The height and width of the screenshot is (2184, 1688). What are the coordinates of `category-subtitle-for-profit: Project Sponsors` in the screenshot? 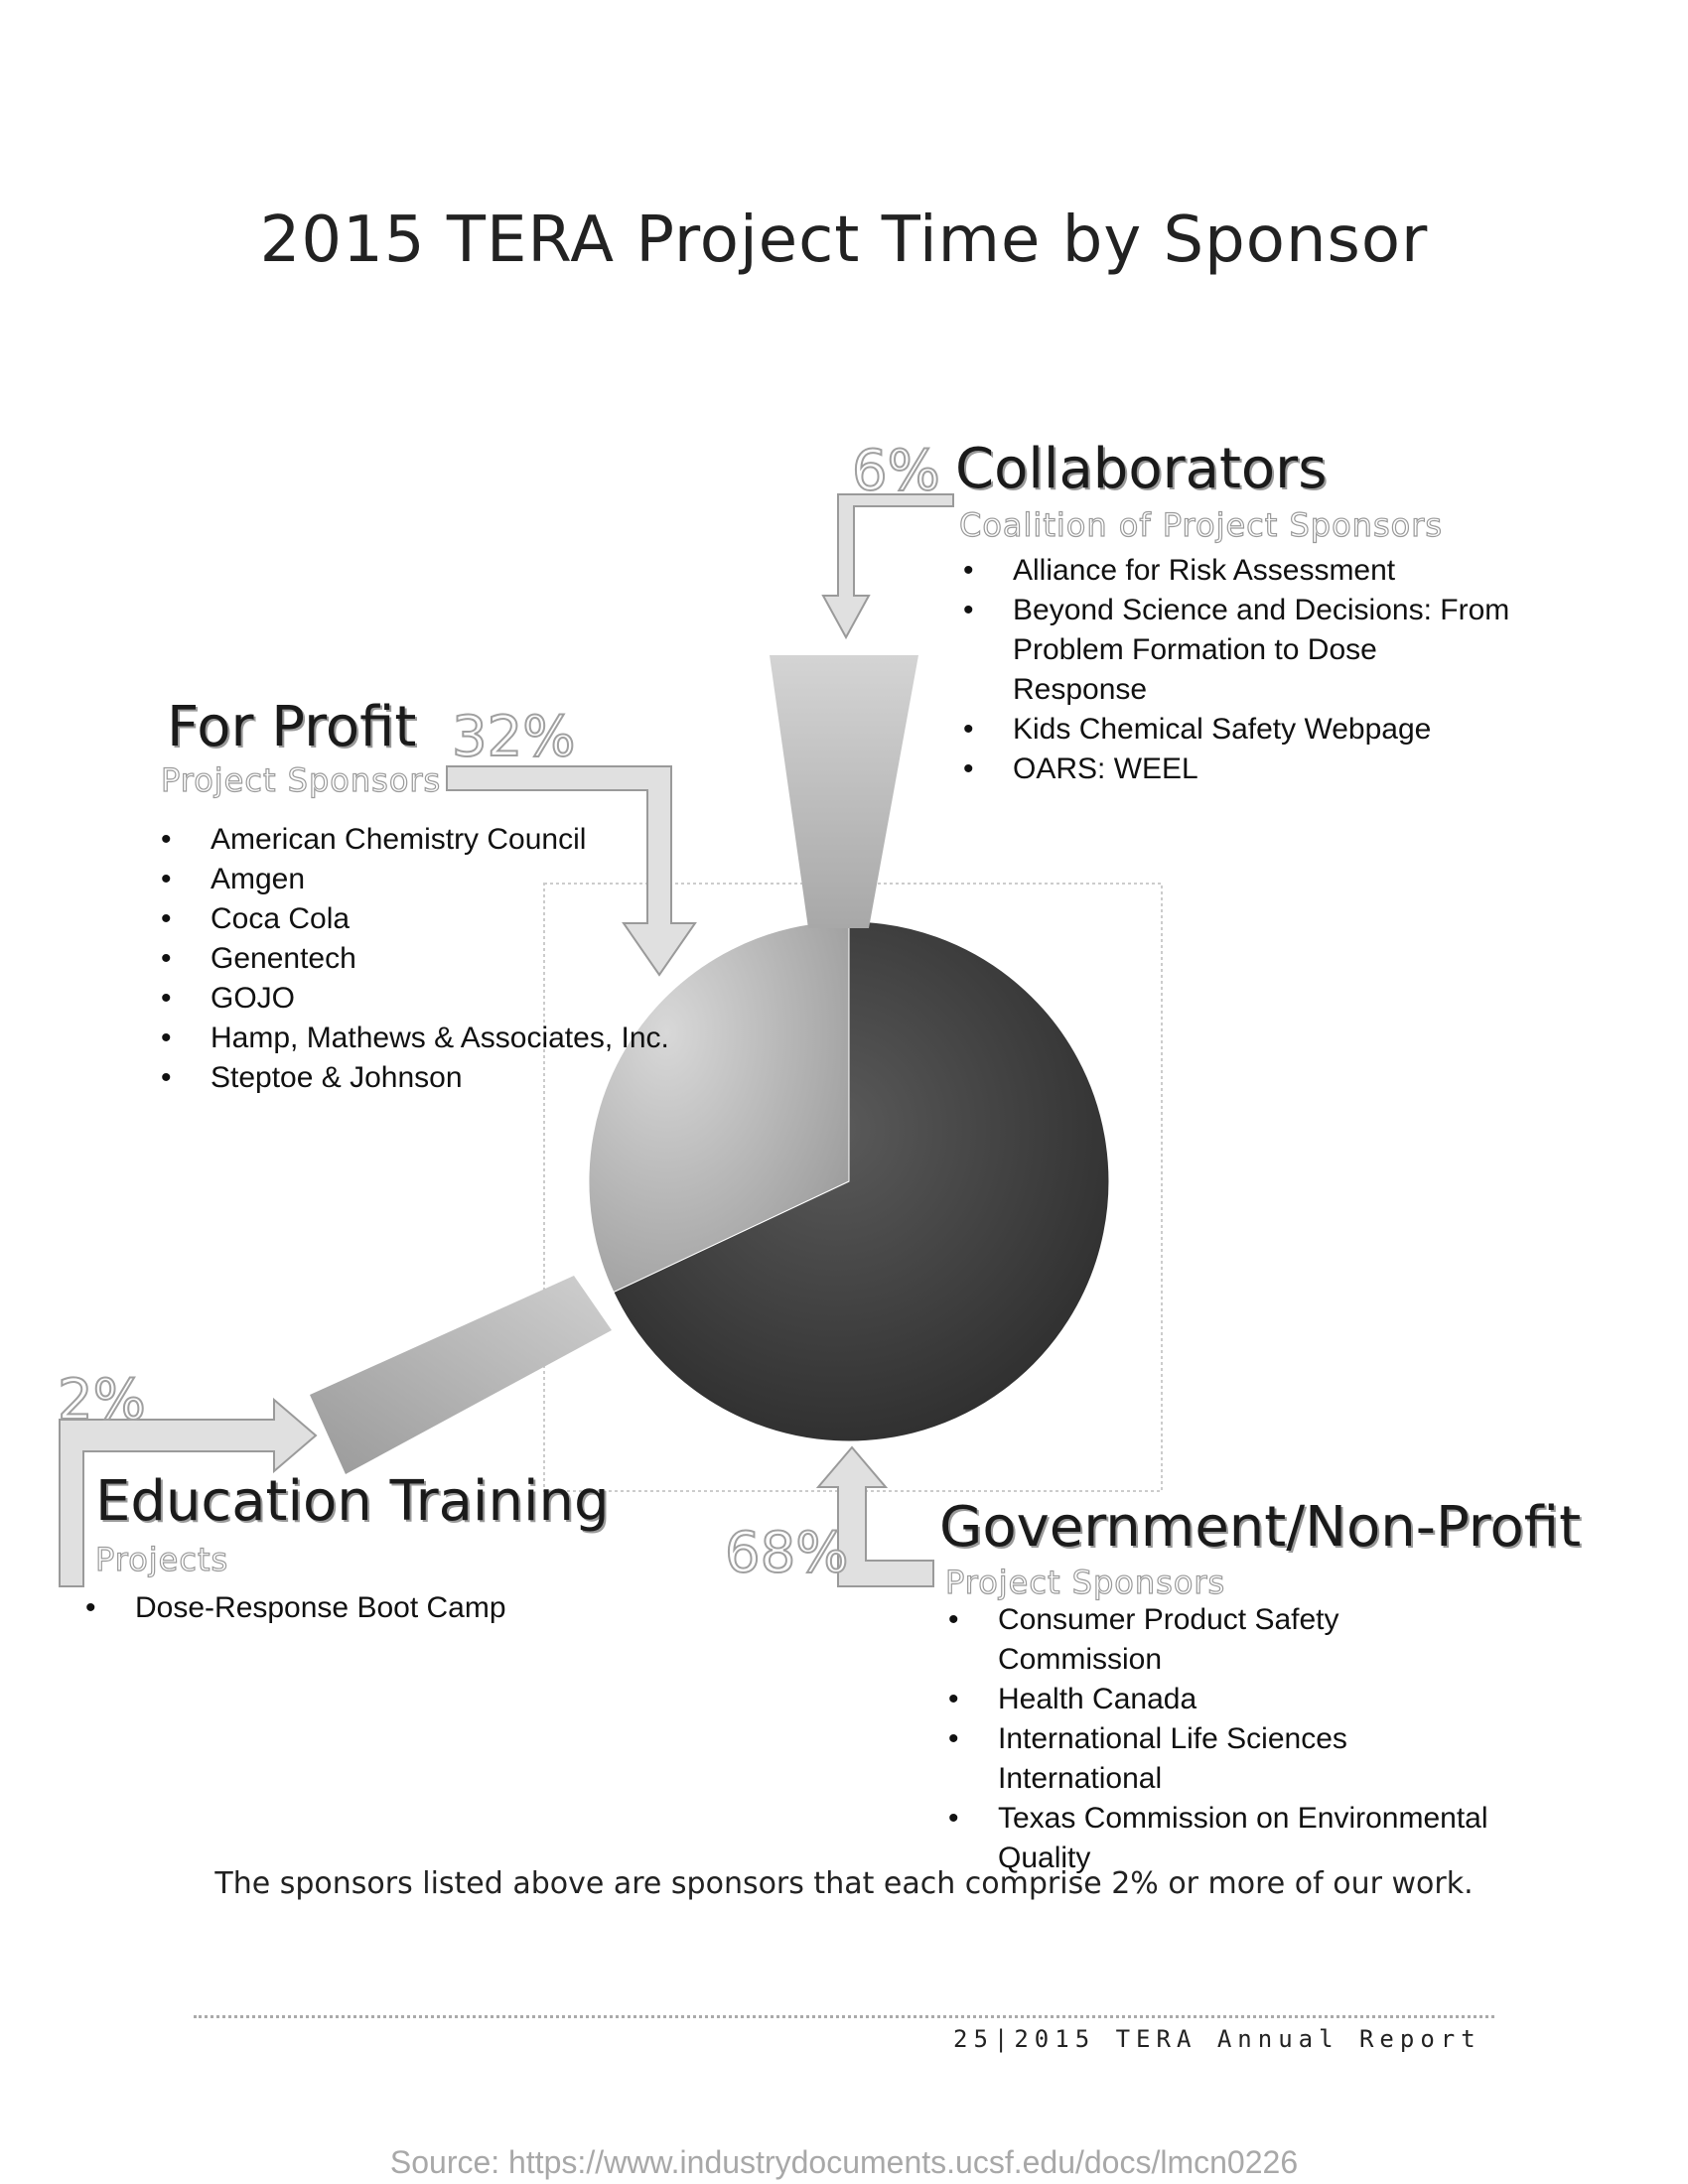 It's located at (301, 779).